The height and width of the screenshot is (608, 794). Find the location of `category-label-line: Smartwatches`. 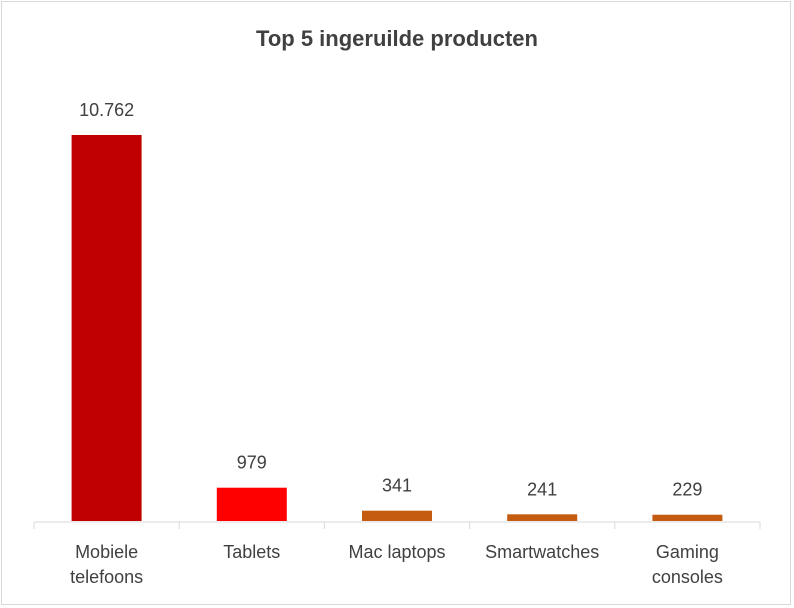

category-label-line: Smartwatches is located at coordinates (542, 552).